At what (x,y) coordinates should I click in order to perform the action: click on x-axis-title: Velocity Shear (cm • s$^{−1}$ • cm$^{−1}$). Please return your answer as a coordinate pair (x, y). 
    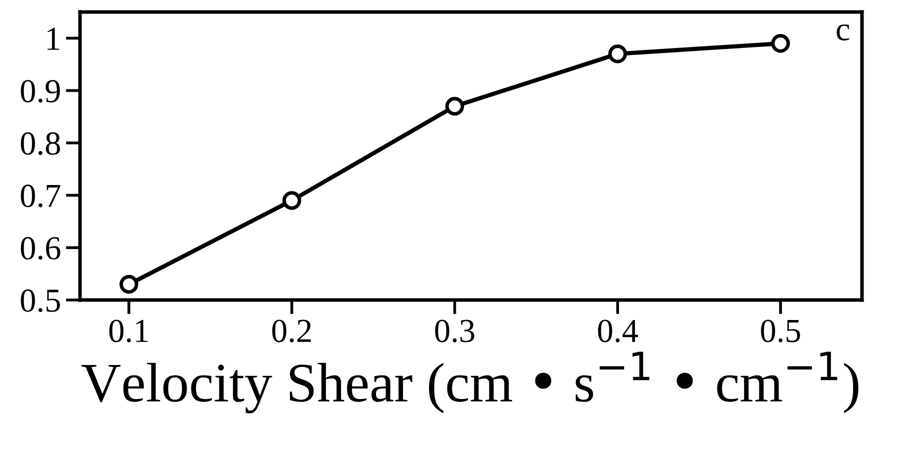
    Looking at the image, I should click on (470, 383).